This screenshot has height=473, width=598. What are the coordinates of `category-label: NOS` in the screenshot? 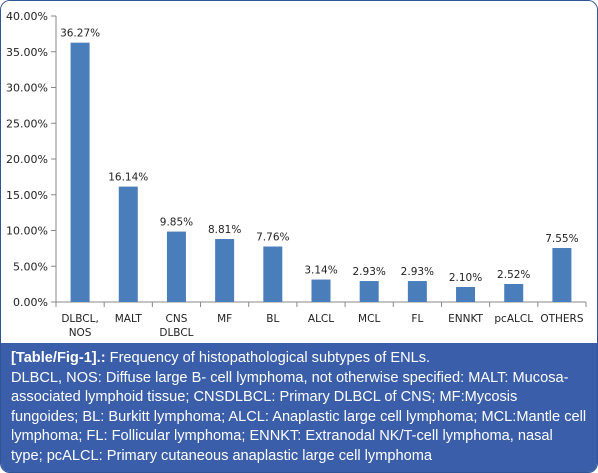 It's located at (80, 333).